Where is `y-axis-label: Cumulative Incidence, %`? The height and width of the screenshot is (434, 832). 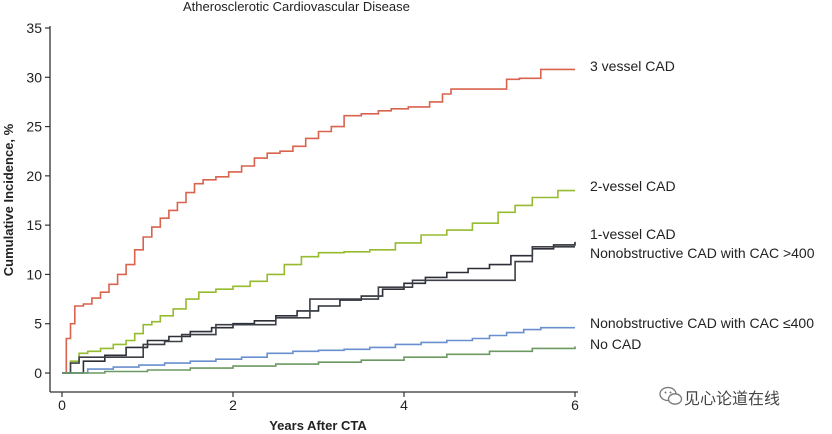 y-axis-label: Cumulative Incidence, % is located at coordinates (8, 199).